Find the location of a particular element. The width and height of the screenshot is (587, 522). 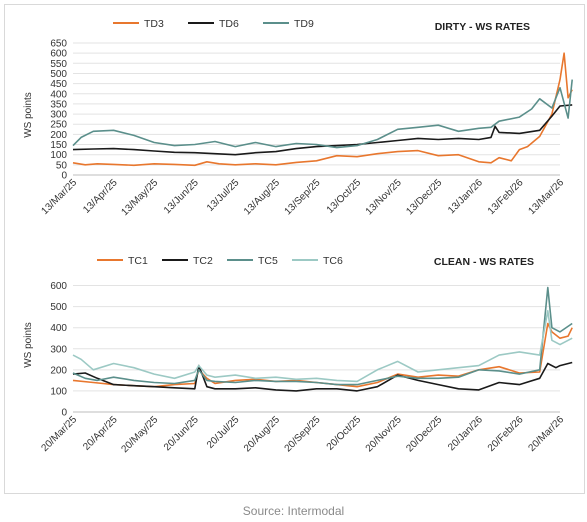

chart1-y-tick-label: 450 is located at coordinates (58, 84).